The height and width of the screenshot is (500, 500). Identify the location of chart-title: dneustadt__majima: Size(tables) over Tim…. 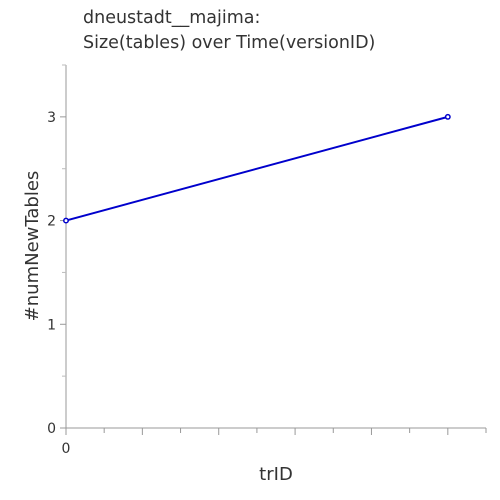
(229, 31).